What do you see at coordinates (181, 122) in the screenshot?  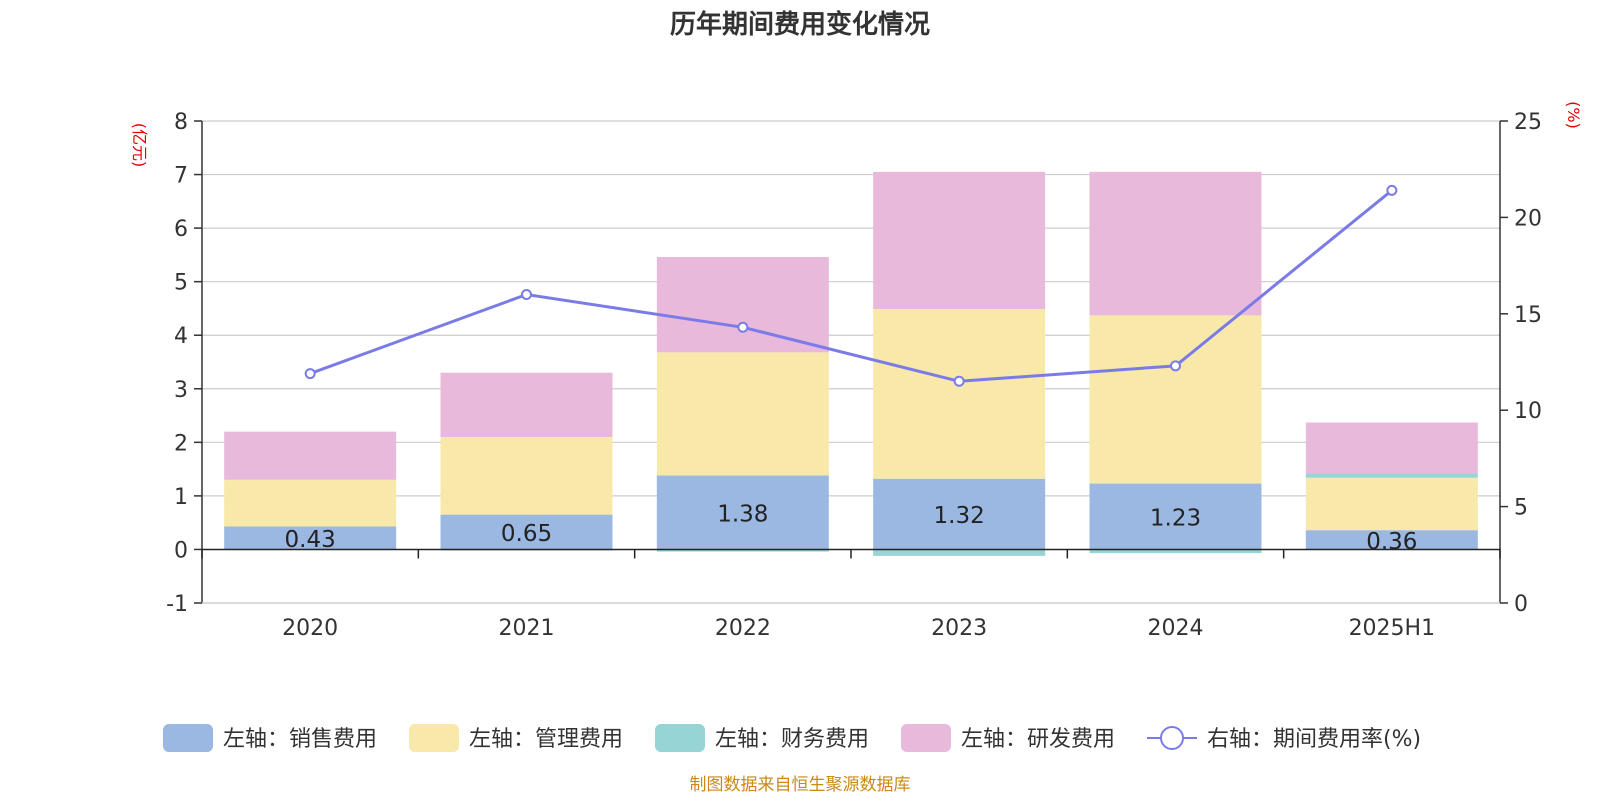 I see `left-tick-label: 8` at bounding box center [181, 122].